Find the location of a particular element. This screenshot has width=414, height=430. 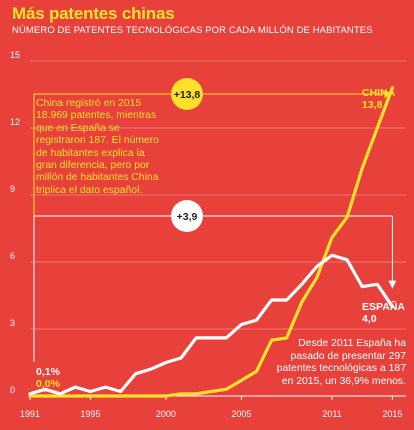

x-tick-2000: 2000 is located at coordinates (166, 414).